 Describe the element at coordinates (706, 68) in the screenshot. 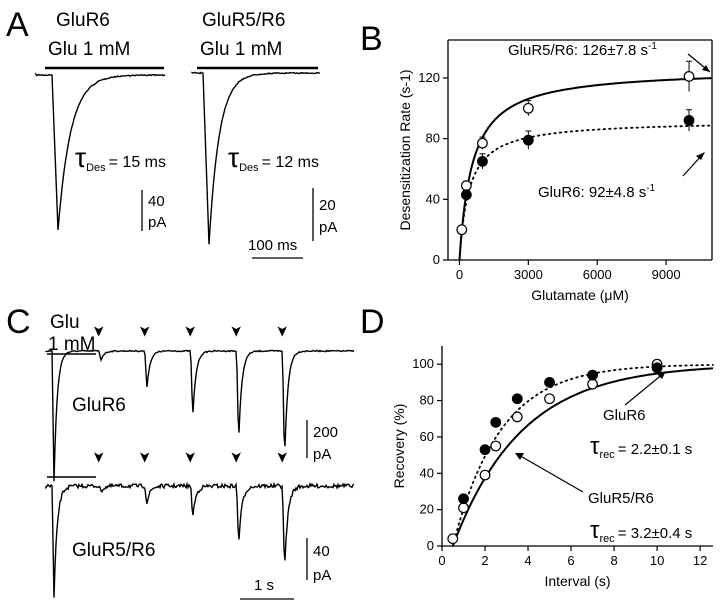

I see `b-arrowhead-glur5r6` at that location.